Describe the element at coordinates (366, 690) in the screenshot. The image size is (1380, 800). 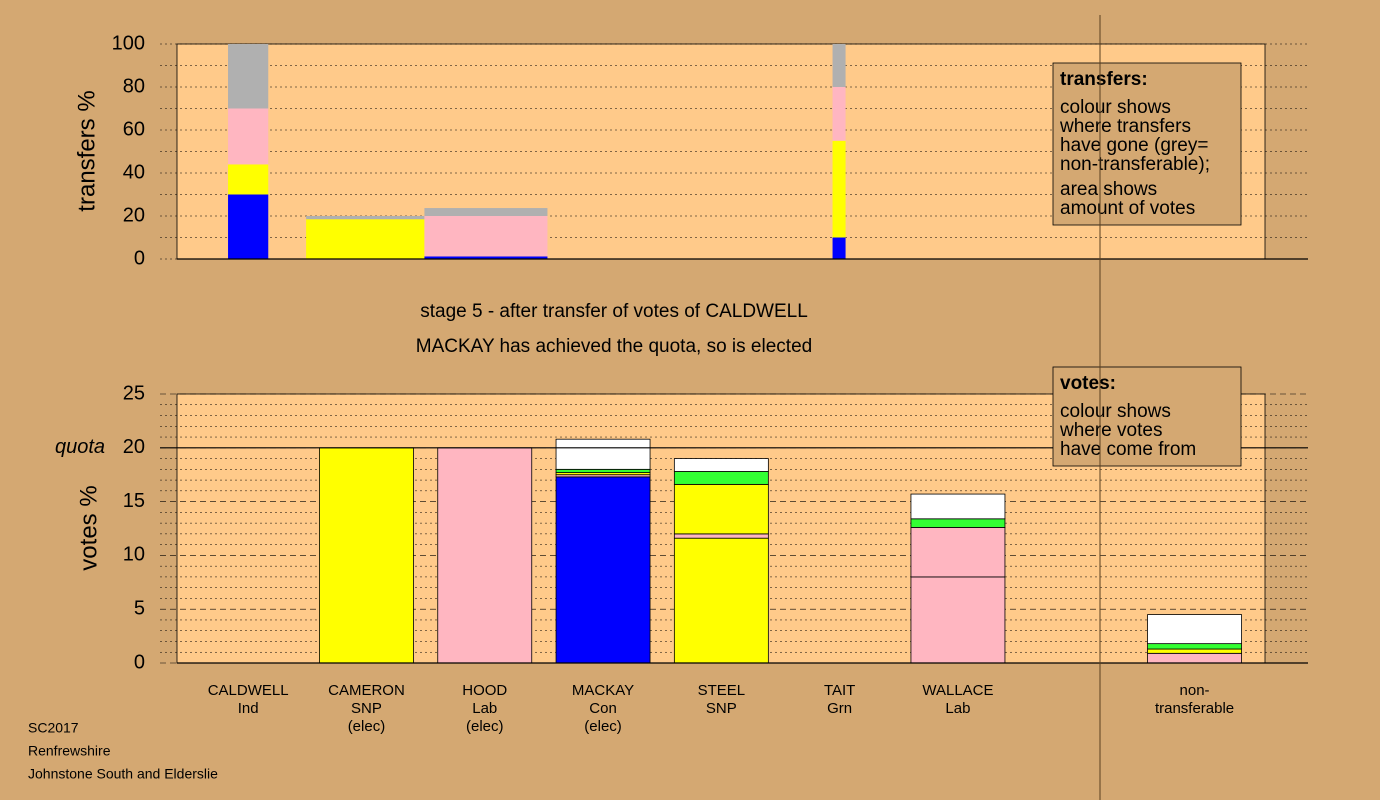
I see `x-tick-label: CAMERON` at that location.